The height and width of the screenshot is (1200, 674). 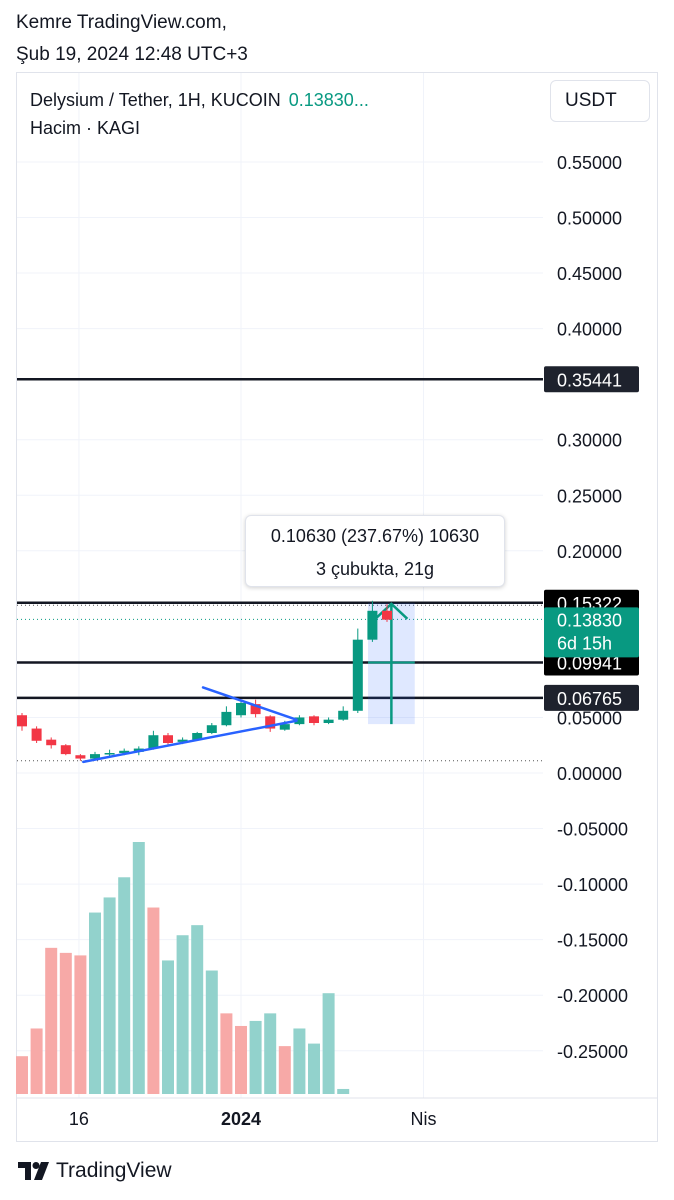 I want to click on author-line: Kemre TradingView.com,, so click(x=121, y=22).